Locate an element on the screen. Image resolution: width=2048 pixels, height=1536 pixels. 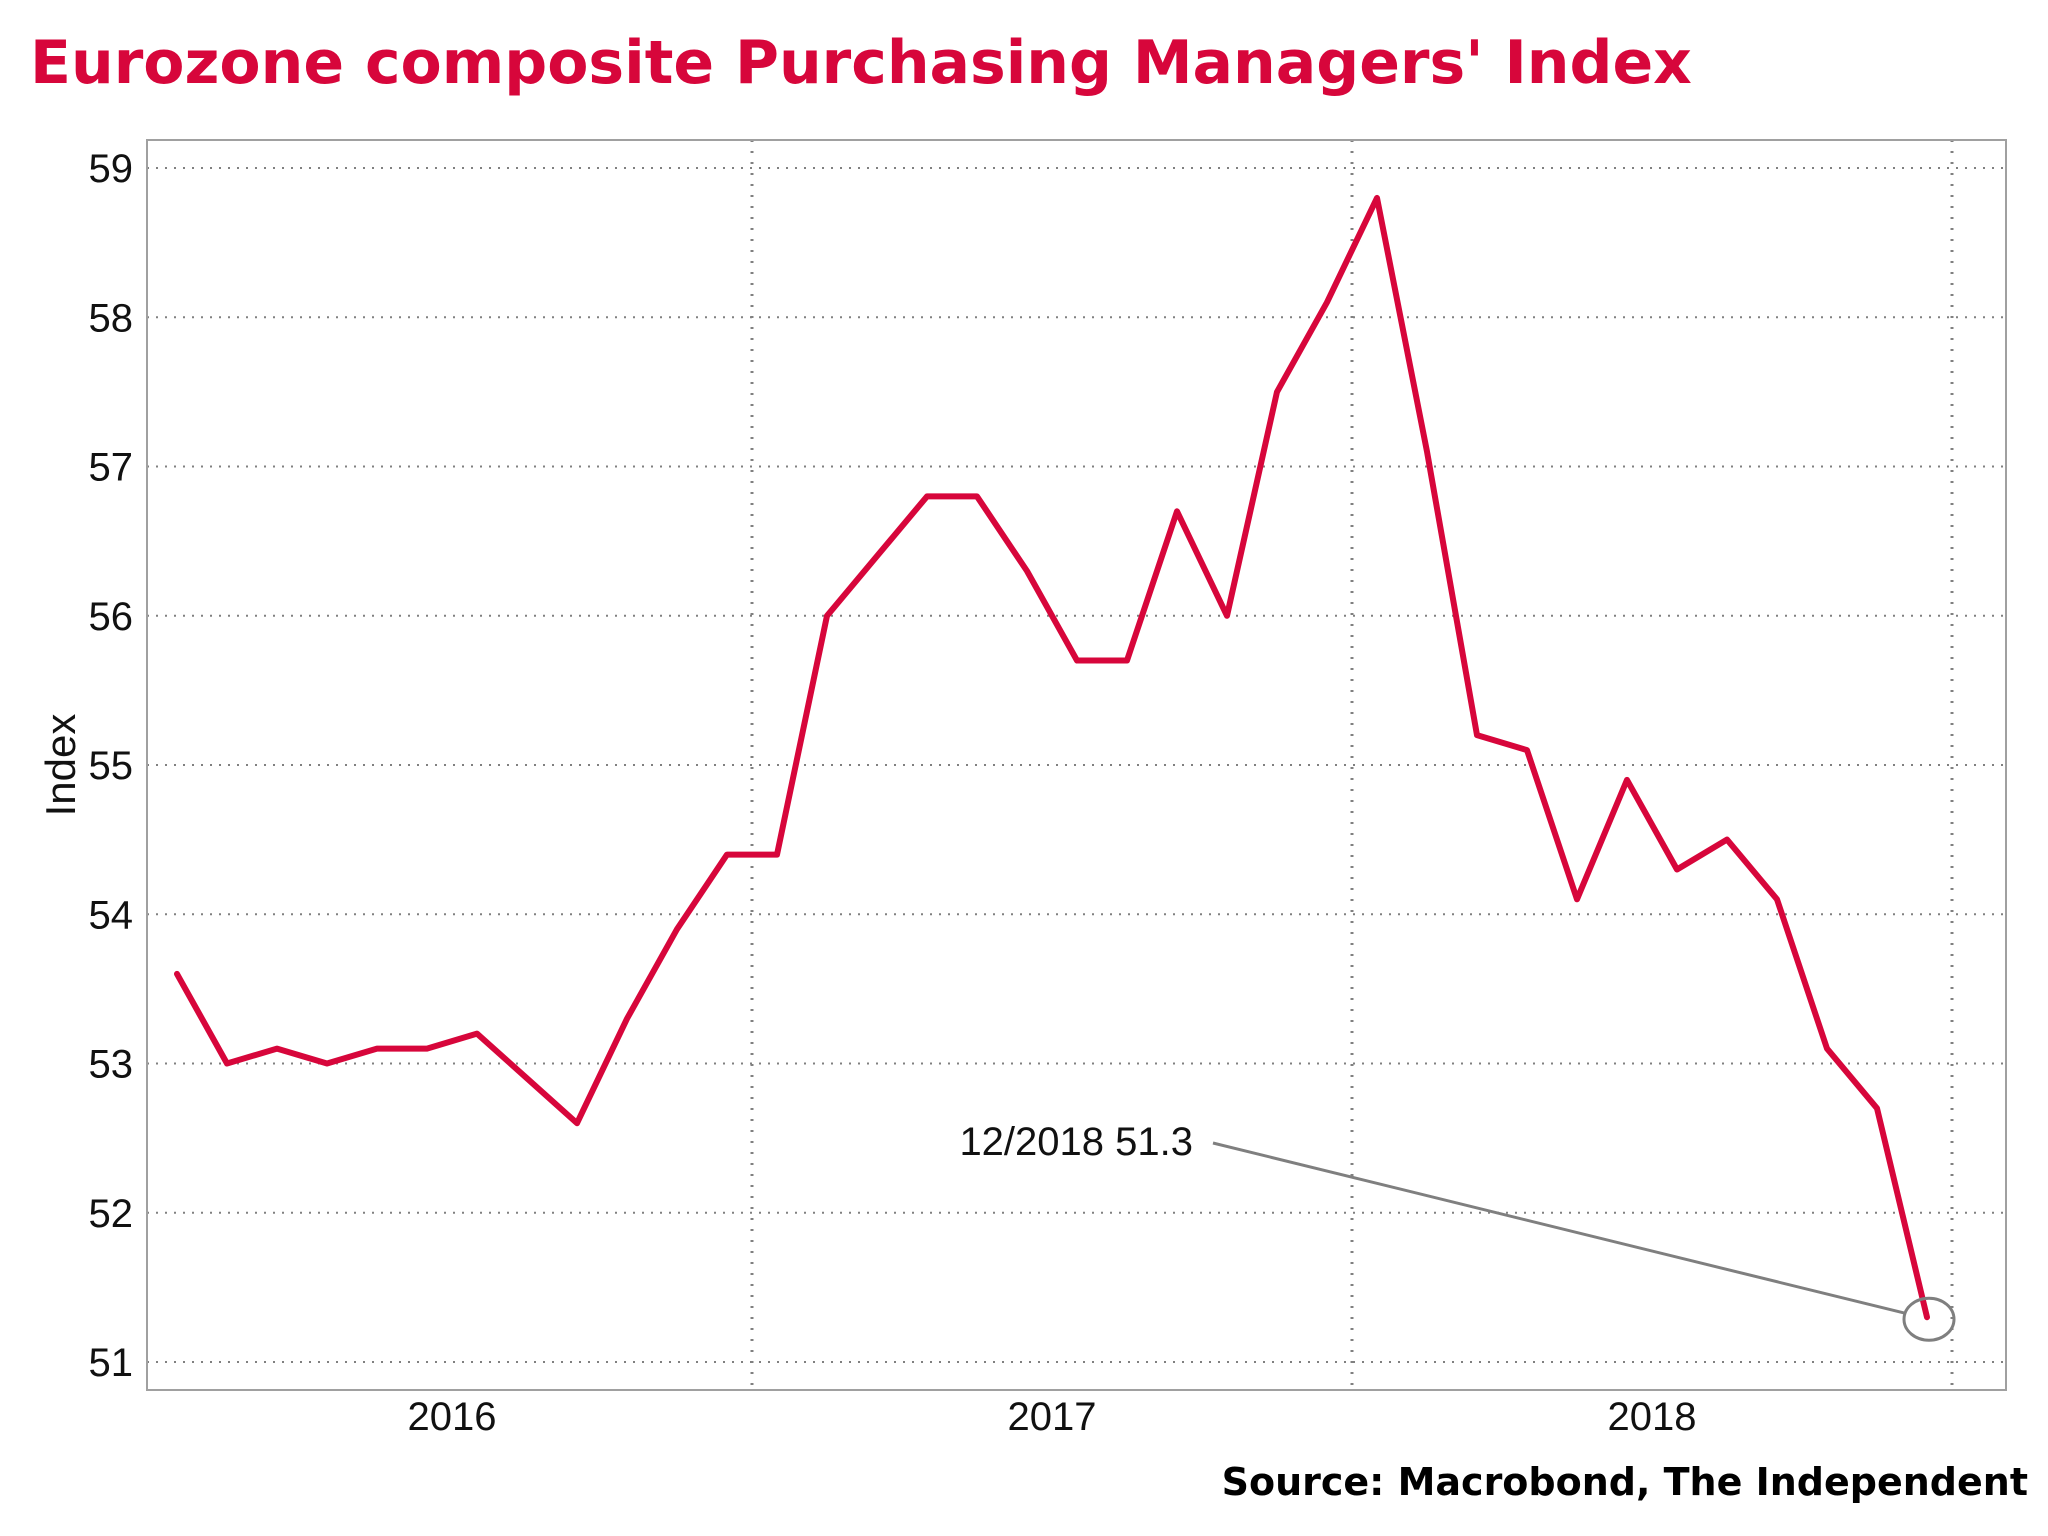
x-tick-label: 2018 is located at coordinates (1652, 1417).